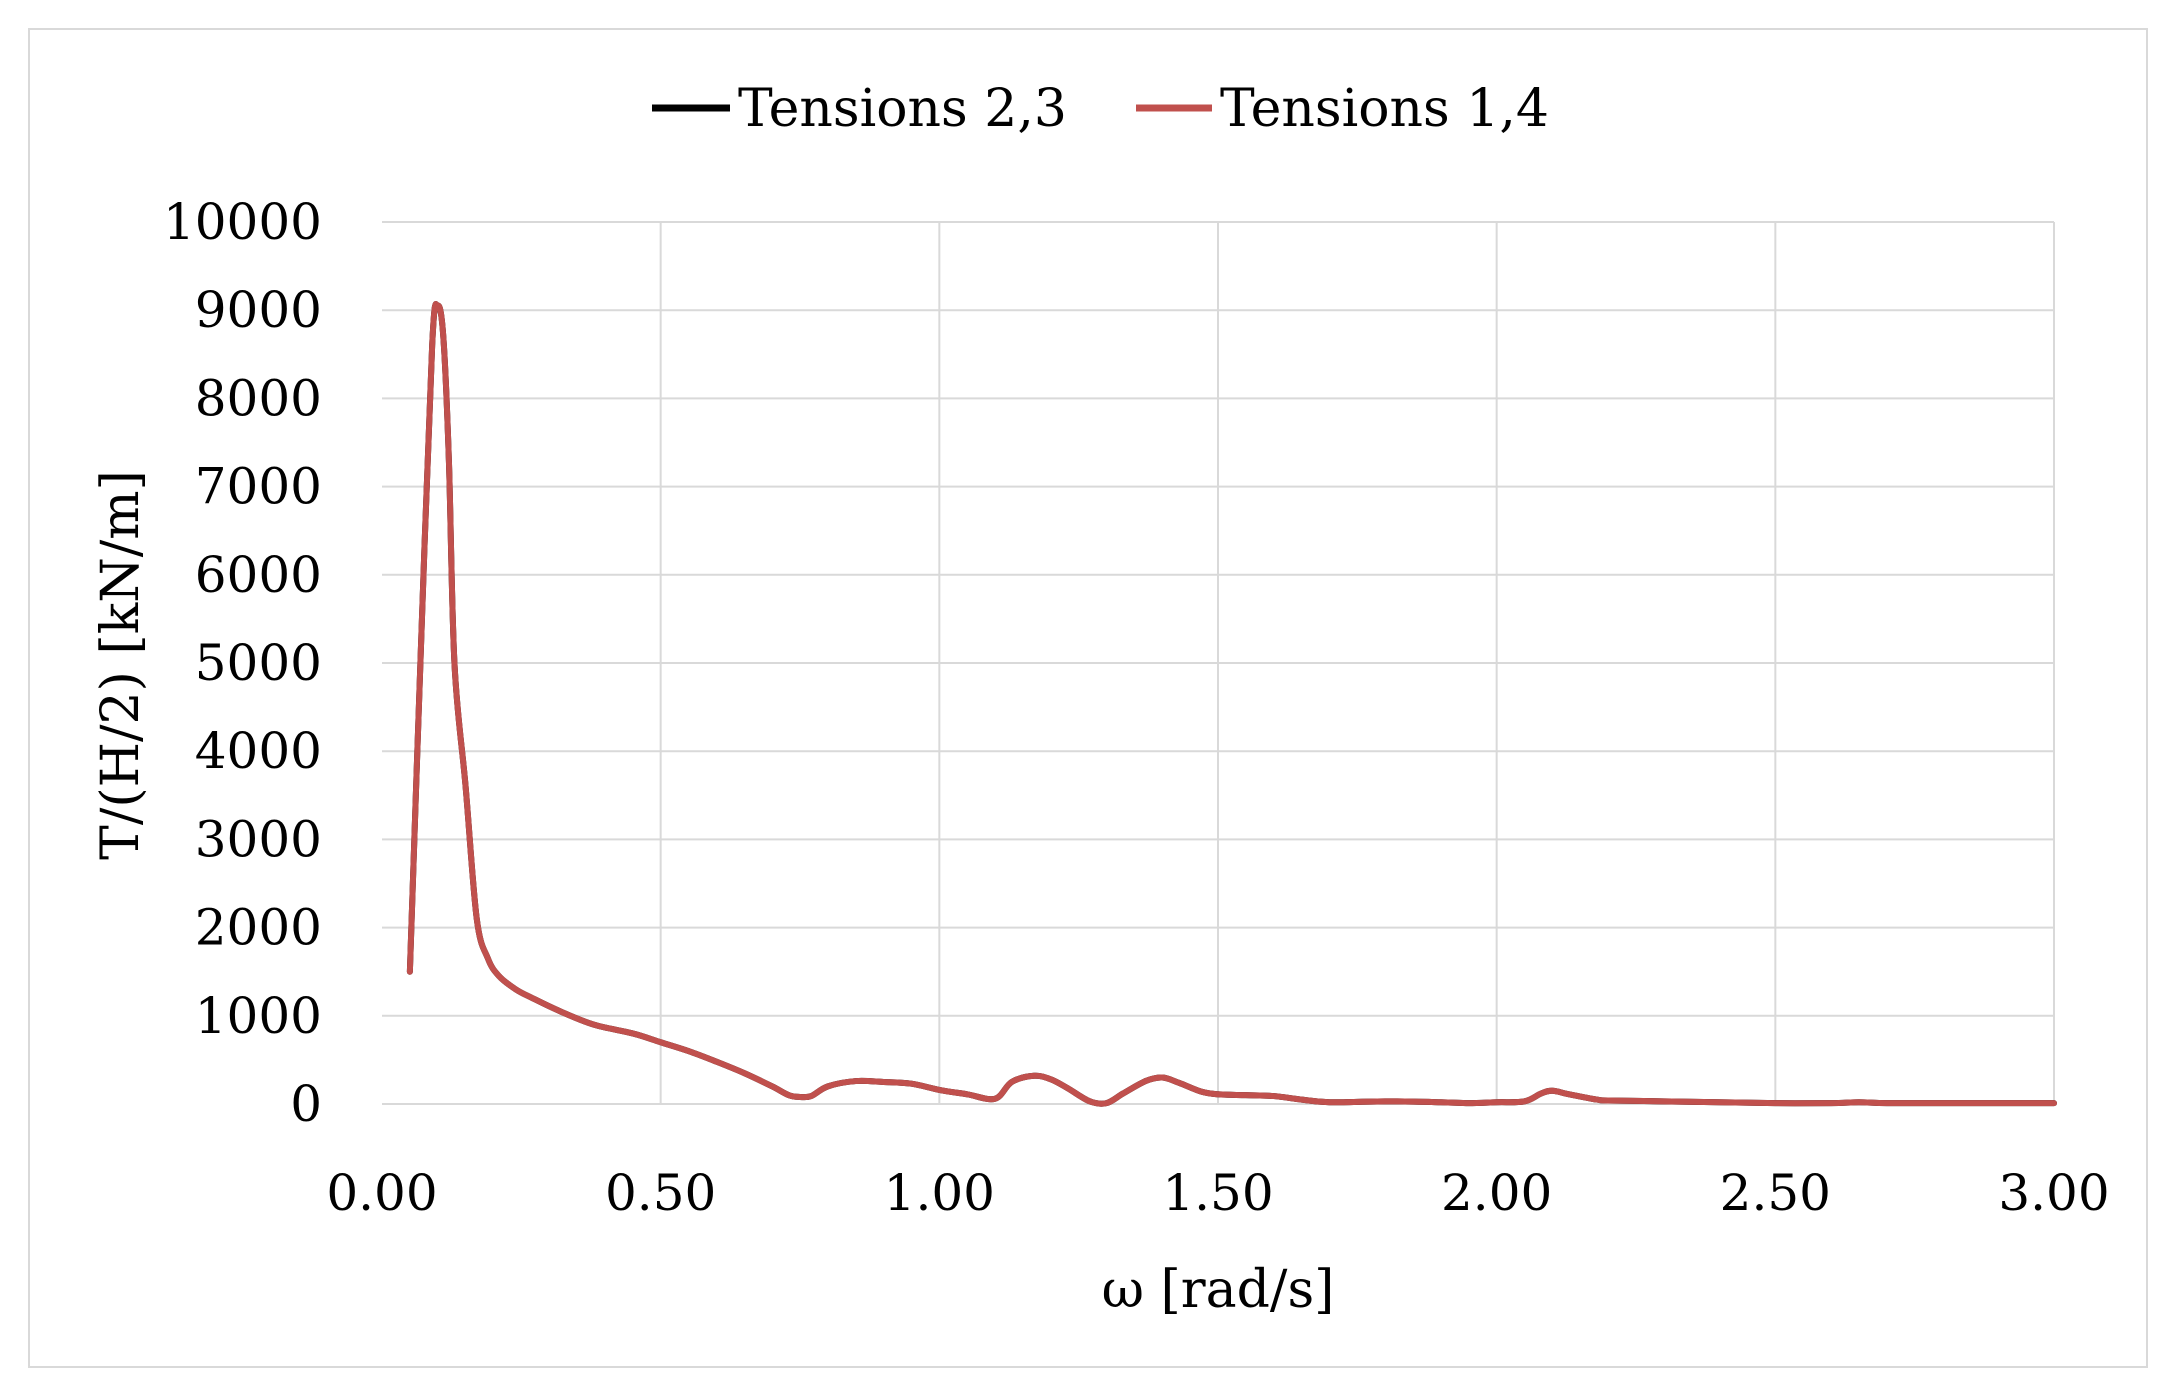 The image size is (2176, 1398). What do you see at coordinates (258, 1016) in the screenshot?
I see `y-tick-label: 1000` at bounding box center [258, 1016].